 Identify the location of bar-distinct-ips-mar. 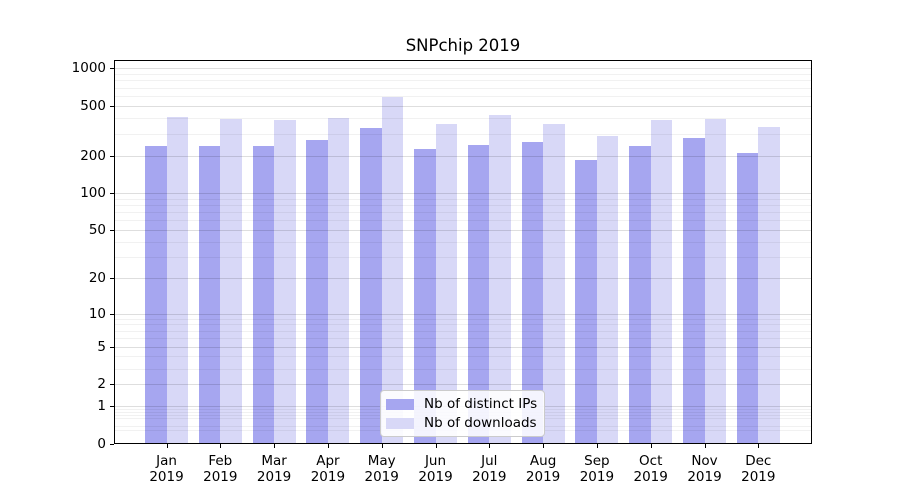
(263, 294).